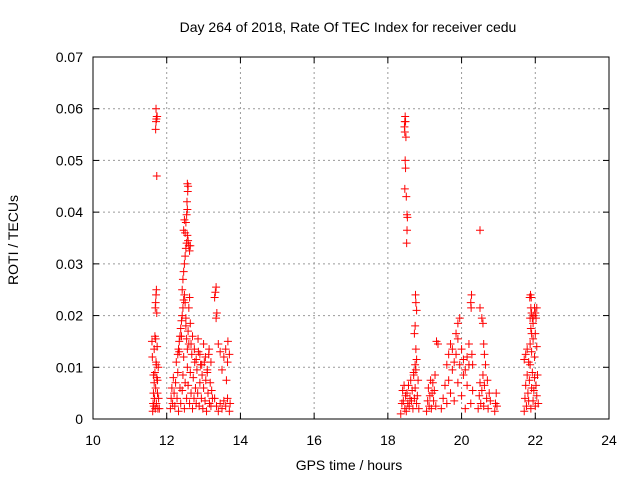 This screenshot has width=640, height=480. I want to click on x-tick-label: 14, so click(241, 440).